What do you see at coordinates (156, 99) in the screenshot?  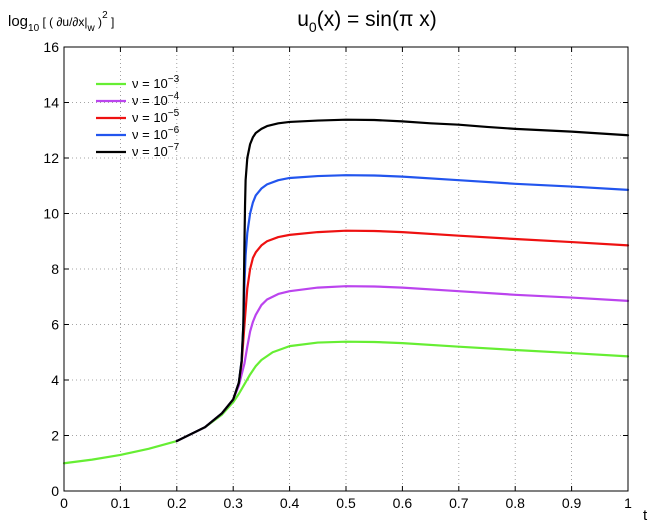 I see `legend-label: ν = 10−4` at bounding box center [156, 99].